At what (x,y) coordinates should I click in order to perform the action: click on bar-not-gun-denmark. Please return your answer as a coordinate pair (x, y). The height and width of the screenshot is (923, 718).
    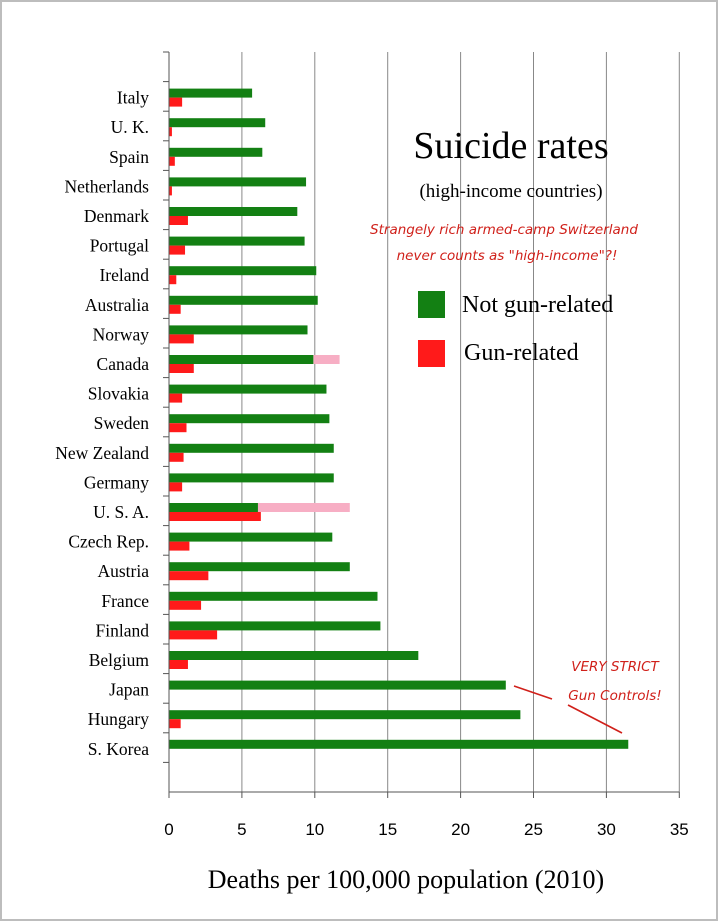
    Looking at the image, I should click on (233, 211).